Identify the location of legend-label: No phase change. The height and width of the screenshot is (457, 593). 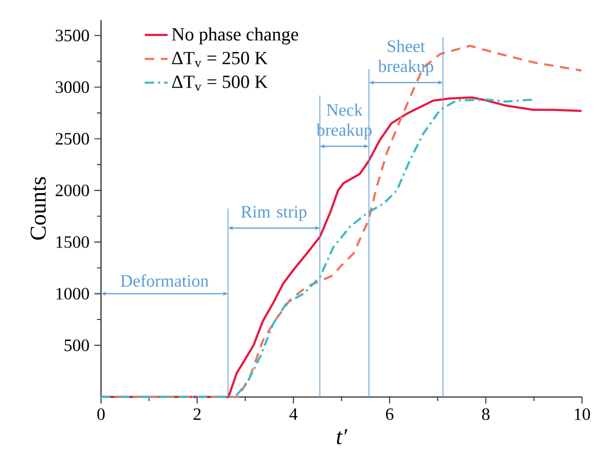
(235, 35).